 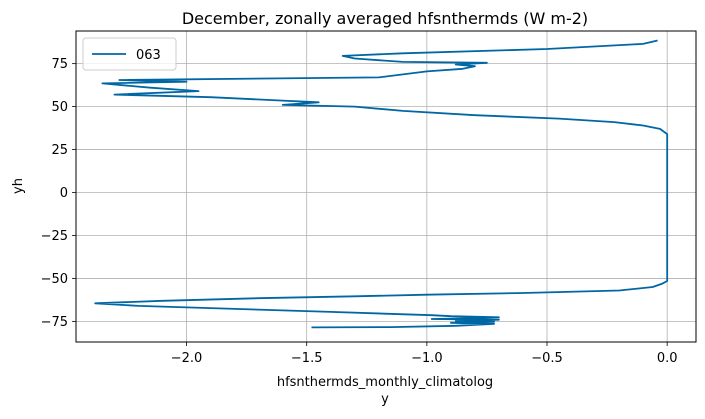 What do you see at coordinates (148, 55) in the screenshot?
I see `legend-label: 063` at bounding box center [148, 55].